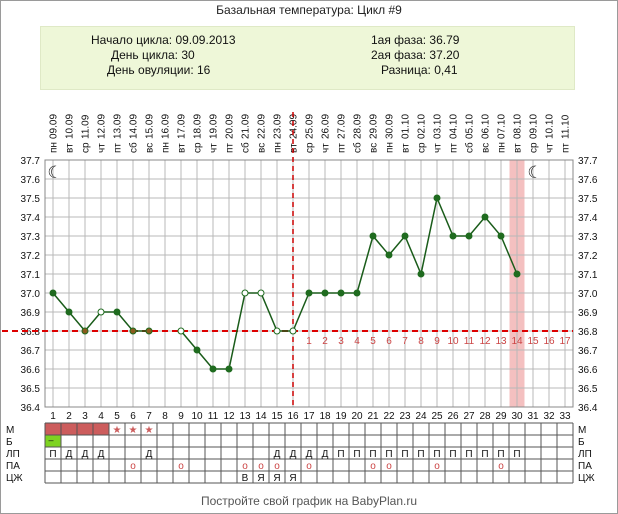  Describe the element at coordinates (31, 237) in the screenshot. I see `y-tick-label-left: 37.3` at that location.